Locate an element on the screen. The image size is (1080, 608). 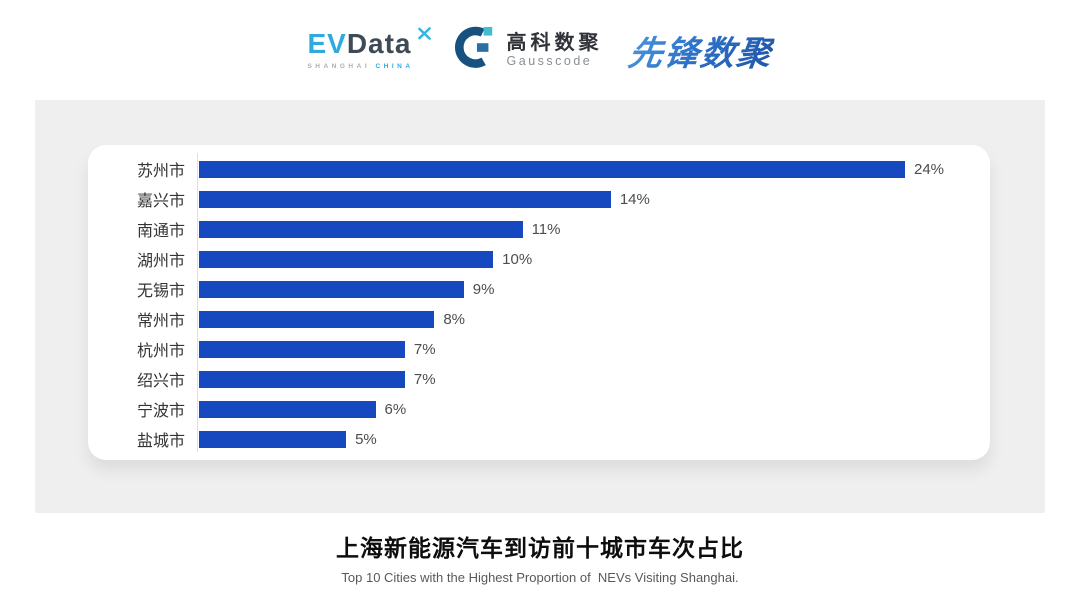
chart-row: 南通市 11% is located at coordinates (539, 229).